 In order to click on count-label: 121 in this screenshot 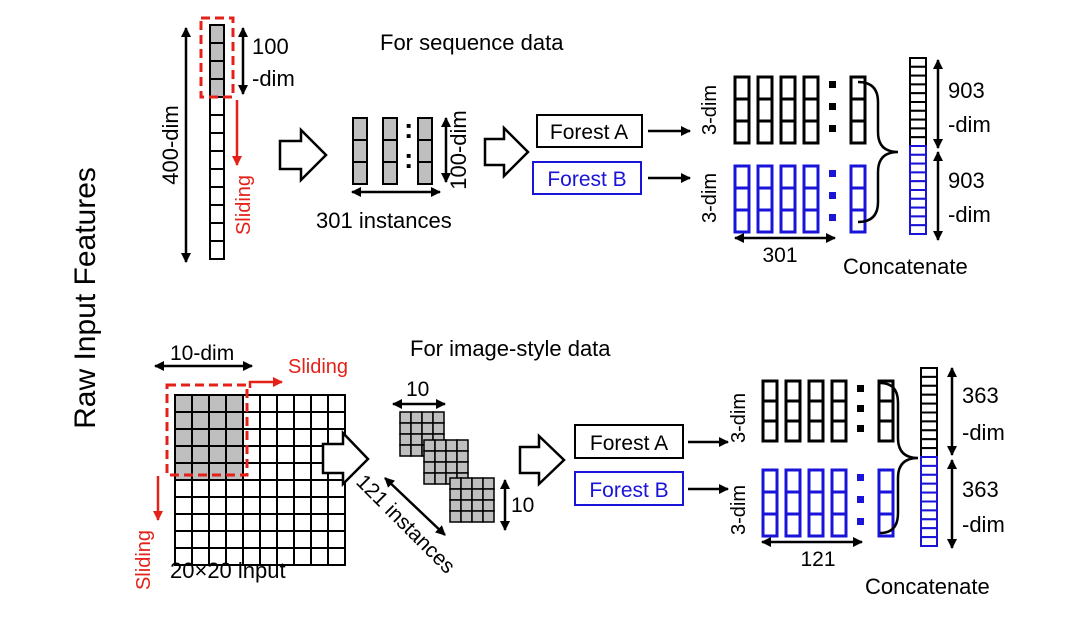, I will do `click(817, 559)`.